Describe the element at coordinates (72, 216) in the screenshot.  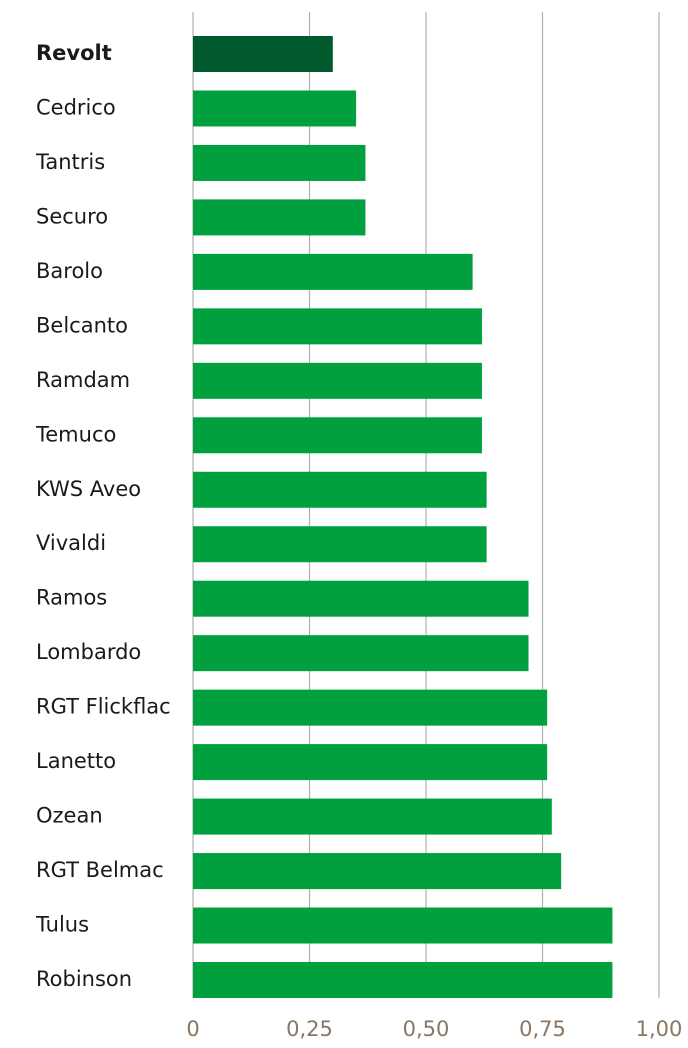
I see `y-tick-label: Securo` at that location.